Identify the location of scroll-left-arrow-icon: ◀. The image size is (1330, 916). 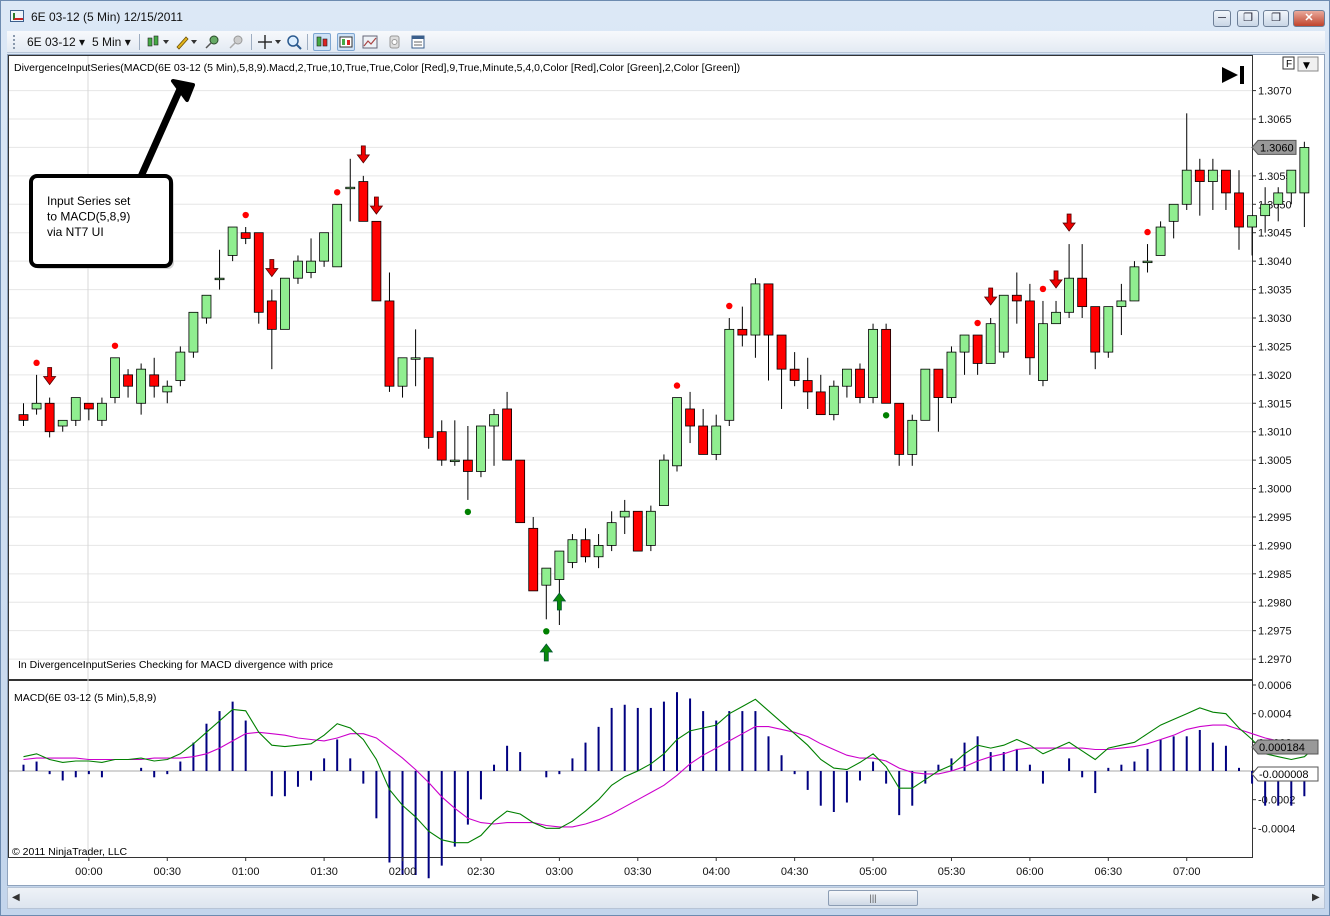
(16, 897).